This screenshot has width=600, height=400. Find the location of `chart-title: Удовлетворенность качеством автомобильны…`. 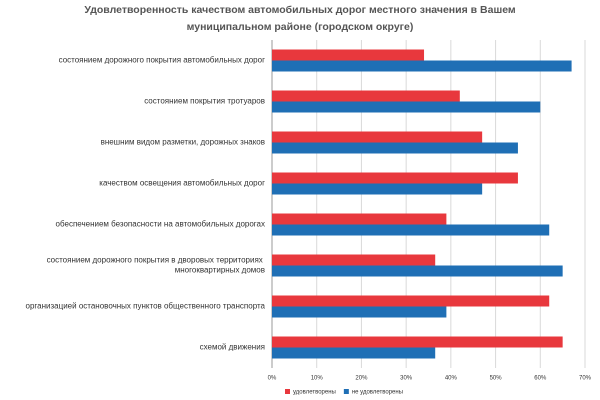

chart-title: Удовлетворенность качеством автомобильны… is located at coordinates (300, 10).